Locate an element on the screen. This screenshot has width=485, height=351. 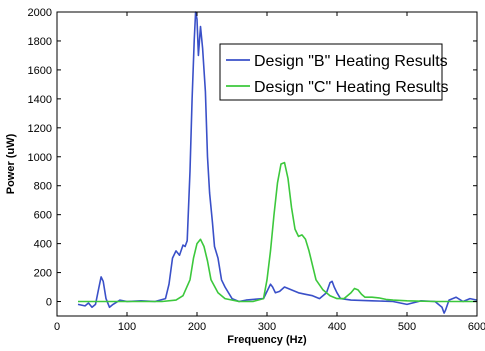
y-axis-label: Power (uW) is located at coordinates (11, 163).